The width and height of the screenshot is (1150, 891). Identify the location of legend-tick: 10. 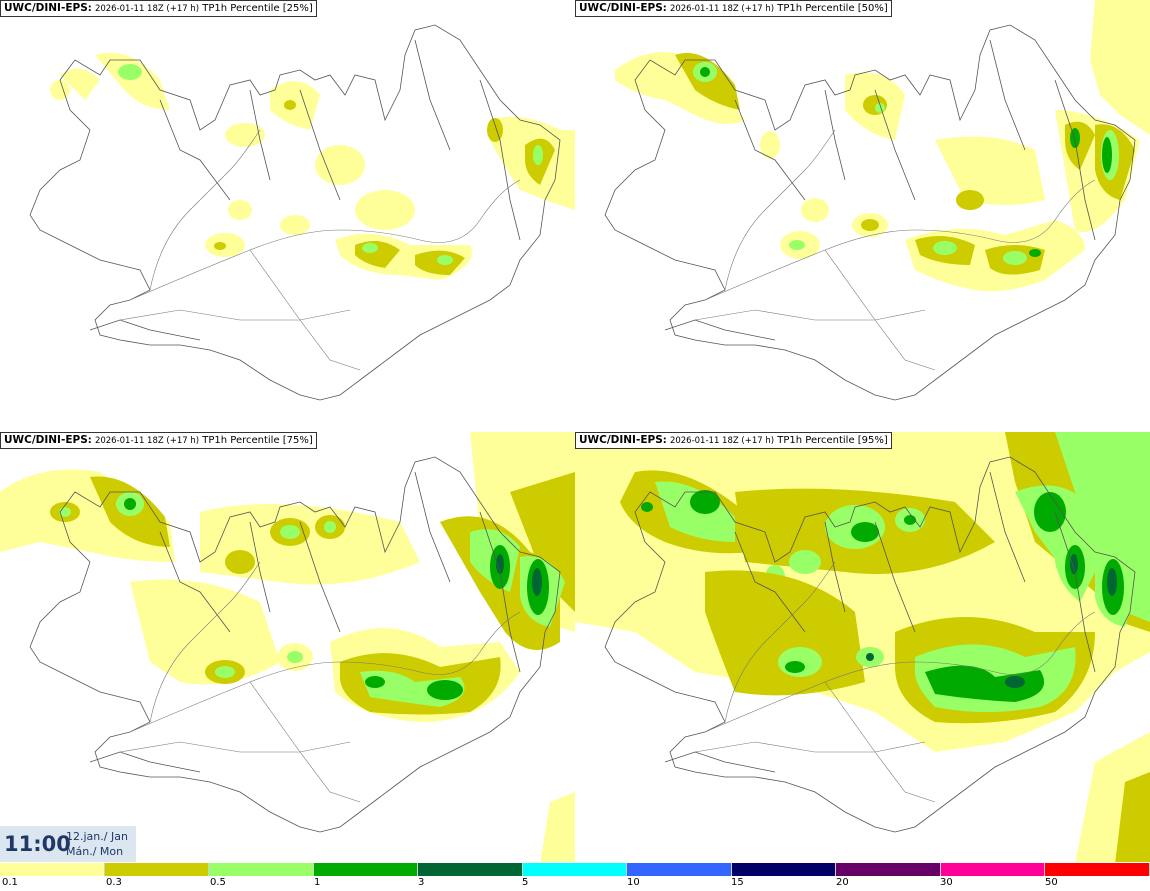
(633, 882).